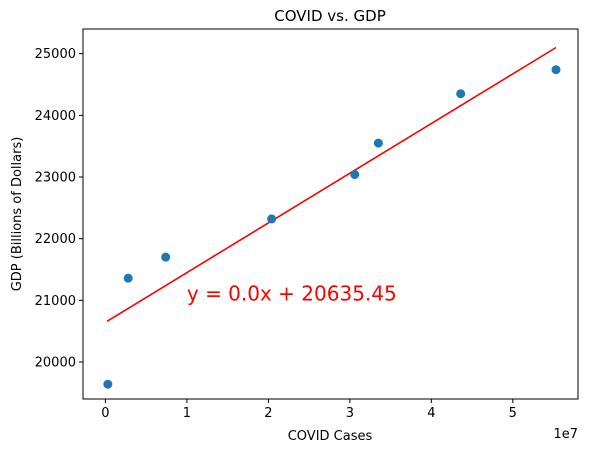 This screenshot has height=453, width=589. I want to click on x-tick-label: 4, so click(431, 413).